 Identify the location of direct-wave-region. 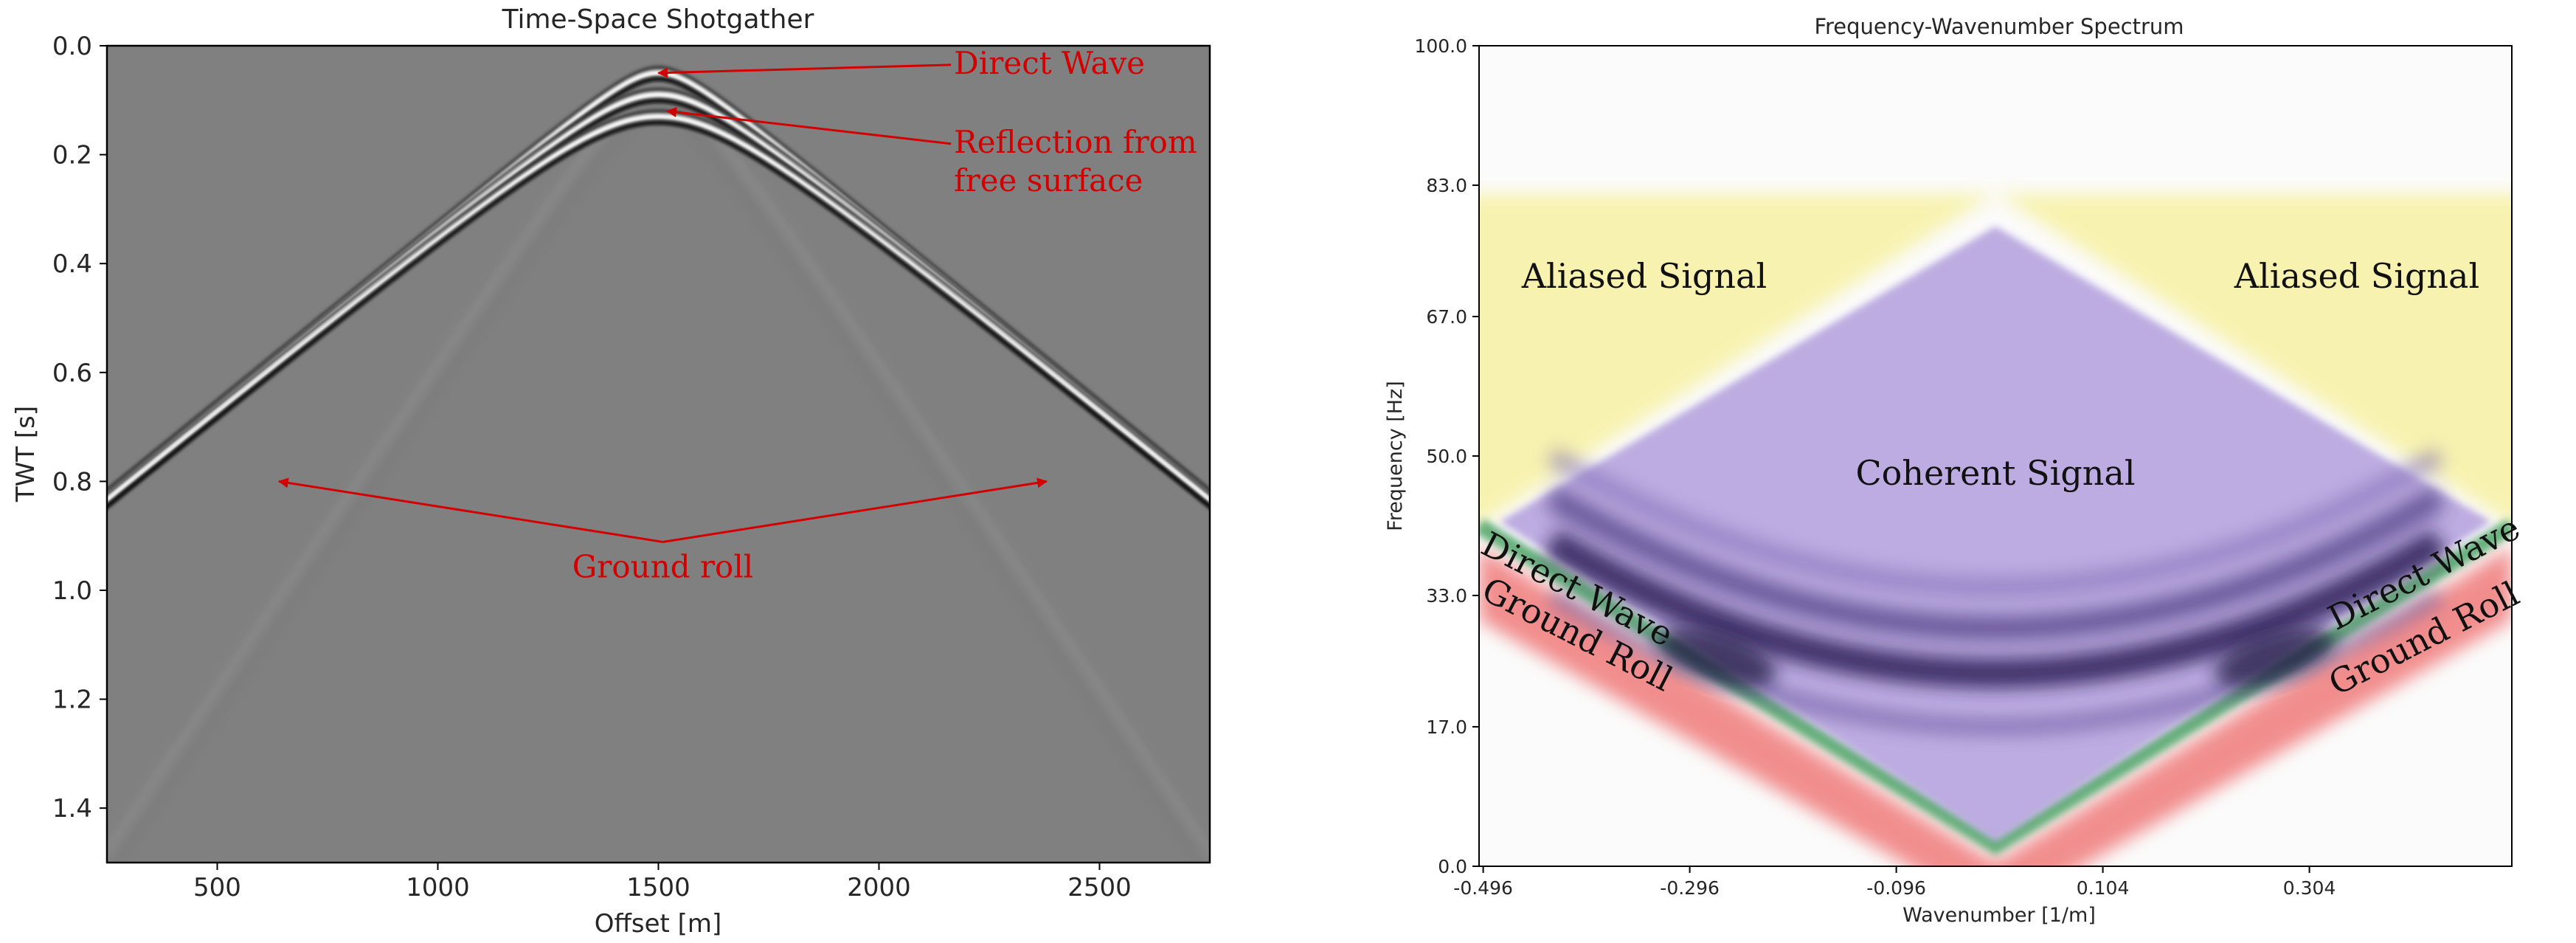
(1996, 687).